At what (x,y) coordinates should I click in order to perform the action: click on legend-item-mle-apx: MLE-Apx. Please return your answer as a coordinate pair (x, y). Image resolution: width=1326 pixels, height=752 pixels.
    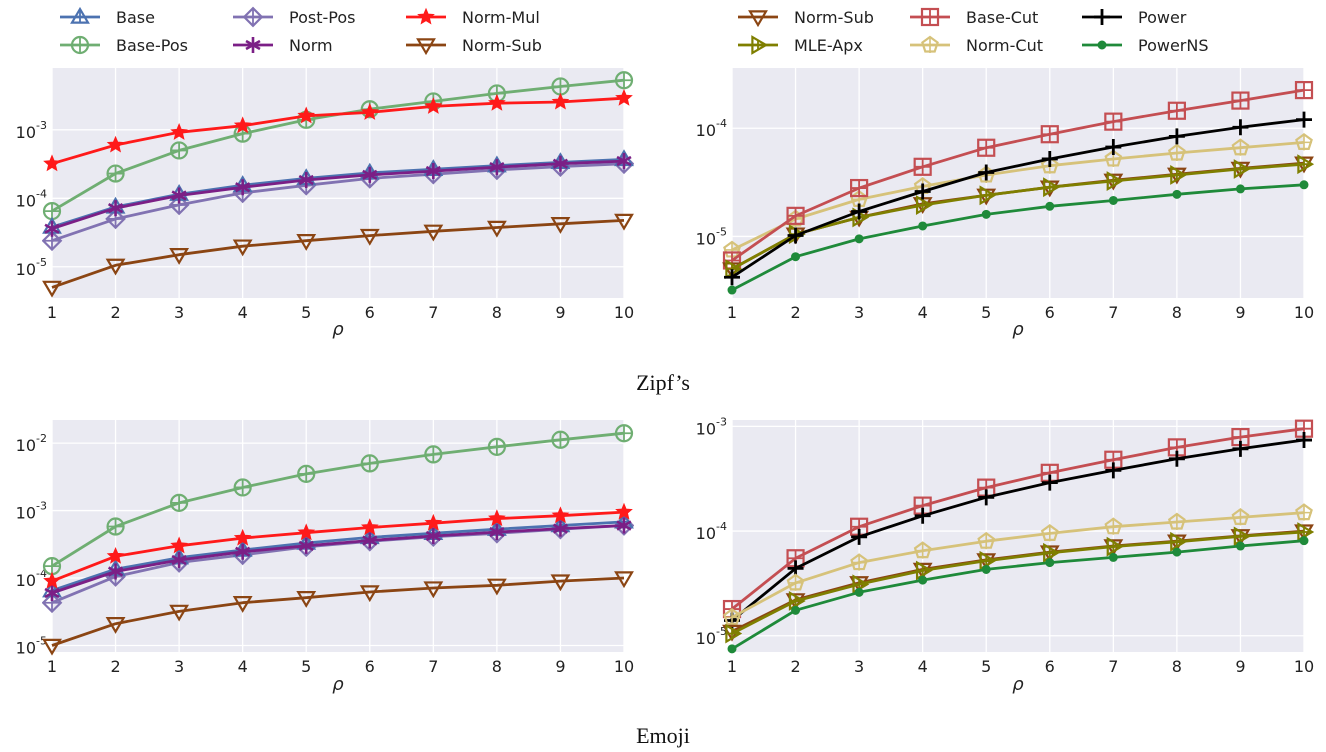
    Looking at the image, I should click on (800, 45).